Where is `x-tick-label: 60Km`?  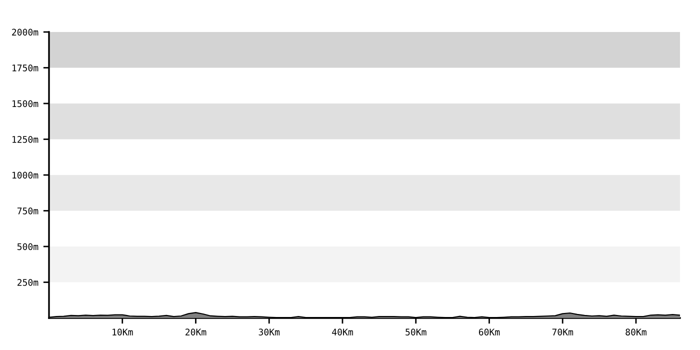 x-tick-label: 60Km is located at coordinates (489, 332).